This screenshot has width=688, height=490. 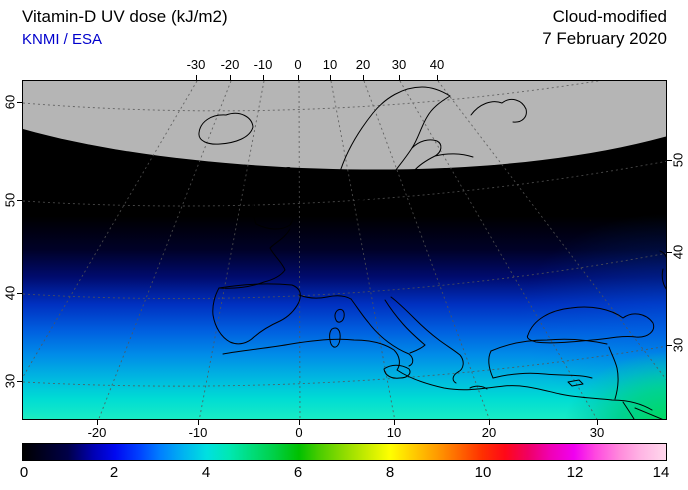 What do you see at coordinates (198, 432) in the screenshot?
I see `bottom-axis-tick-label: -10` at bounding box center [198, 432].